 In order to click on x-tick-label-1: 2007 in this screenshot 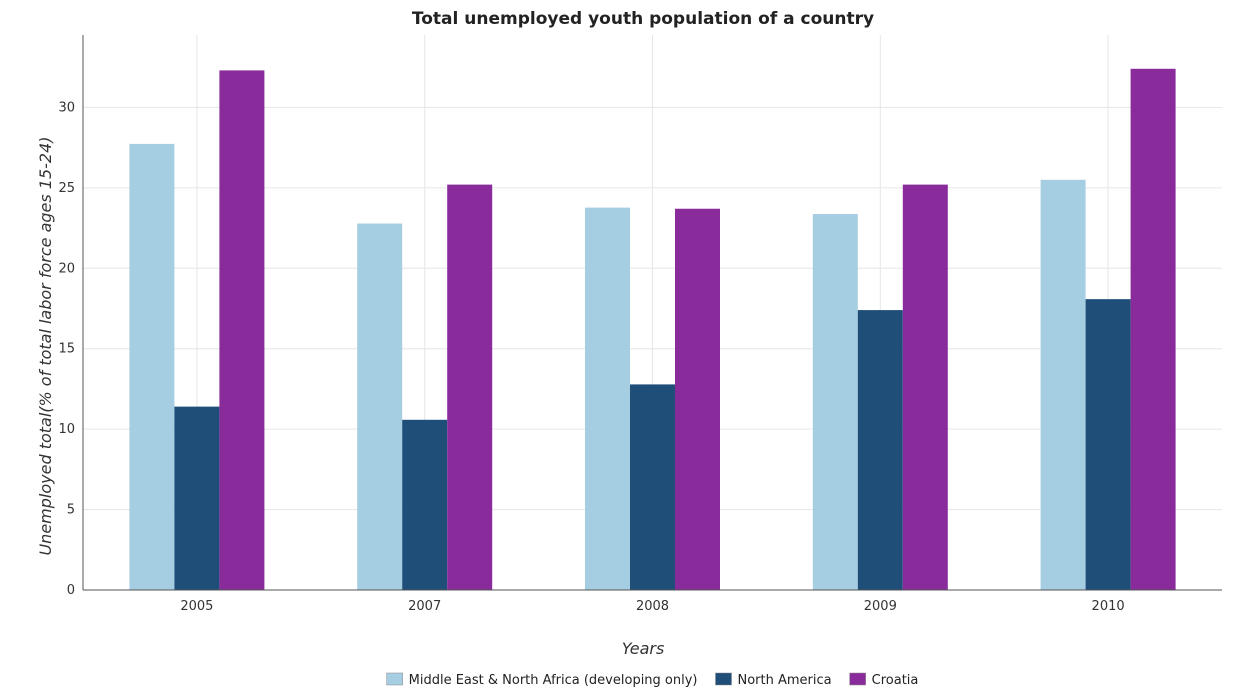, I will do `click(424, 606)`.